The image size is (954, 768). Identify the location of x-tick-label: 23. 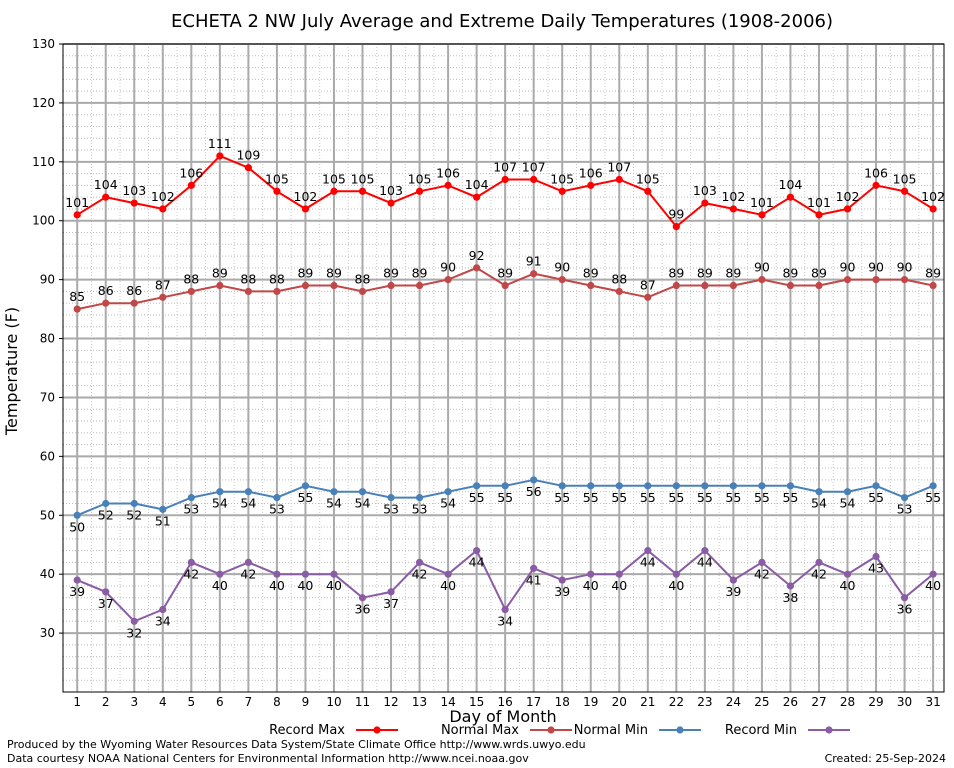
(704, 702).